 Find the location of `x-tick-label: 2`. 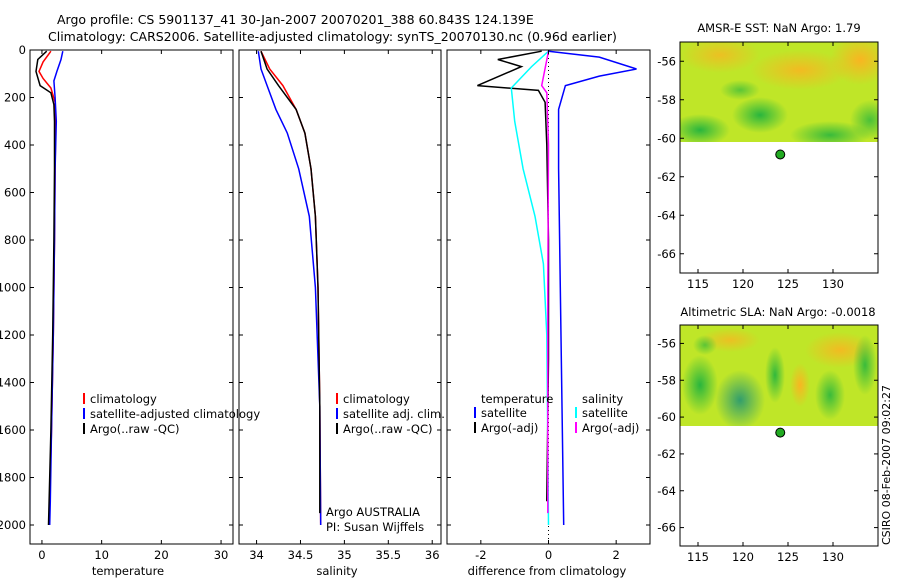

x-tick-label: 2 is located at coordinates (616, 555).